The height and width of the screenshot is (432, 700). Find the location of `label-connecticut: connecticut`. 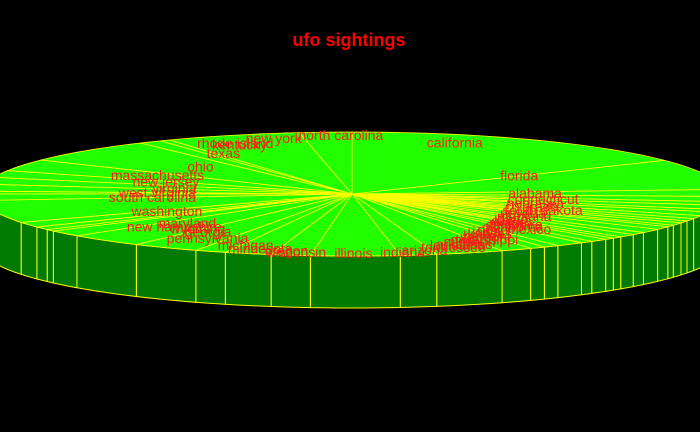

label-connecticut: connecticut is located at coordinates (543, 199).